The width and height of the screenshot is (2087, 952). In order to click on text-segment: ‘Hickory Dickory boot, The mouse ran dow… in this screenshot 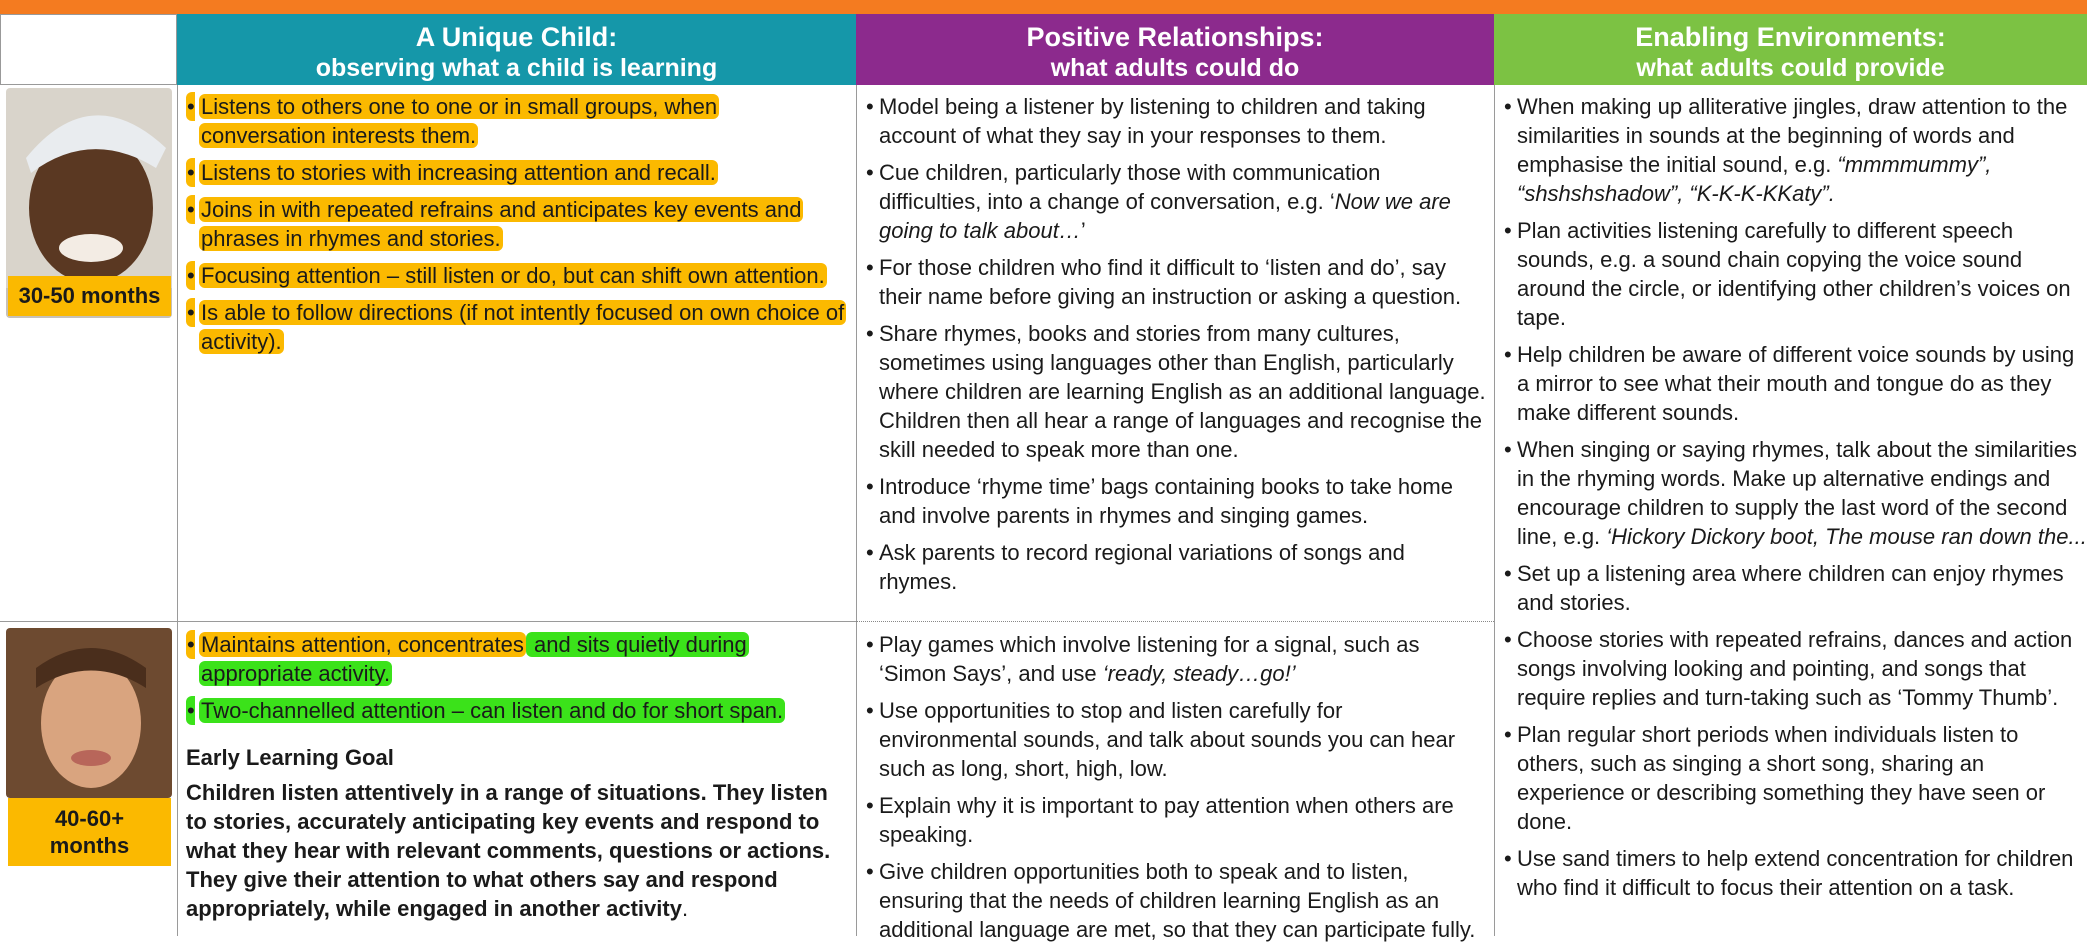, I will do `click(1846, 536)`.